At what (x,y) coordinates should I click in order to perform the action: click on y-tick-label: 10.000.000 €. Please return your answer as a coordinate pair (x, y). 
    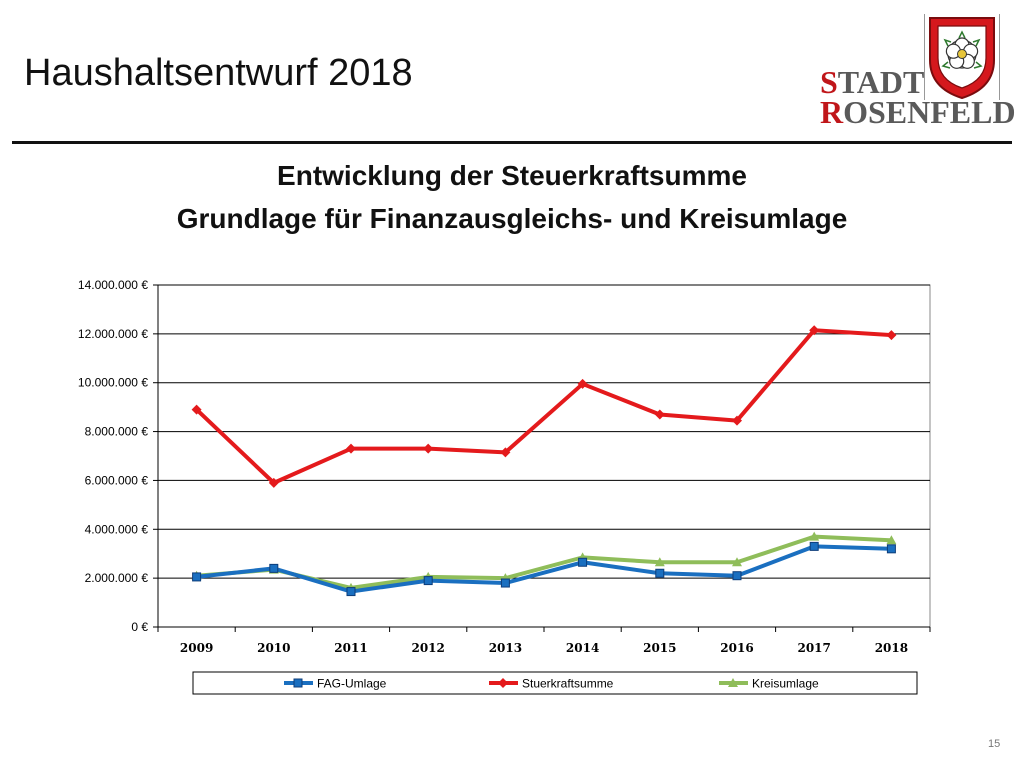
    Looking at the image, I should click on (113, 383).